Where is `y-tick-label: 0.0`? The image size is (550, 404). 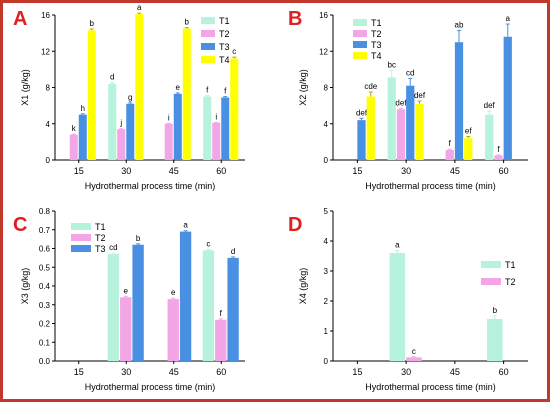
y-tick-label: 0.0 is located at coordinates (45, 361).